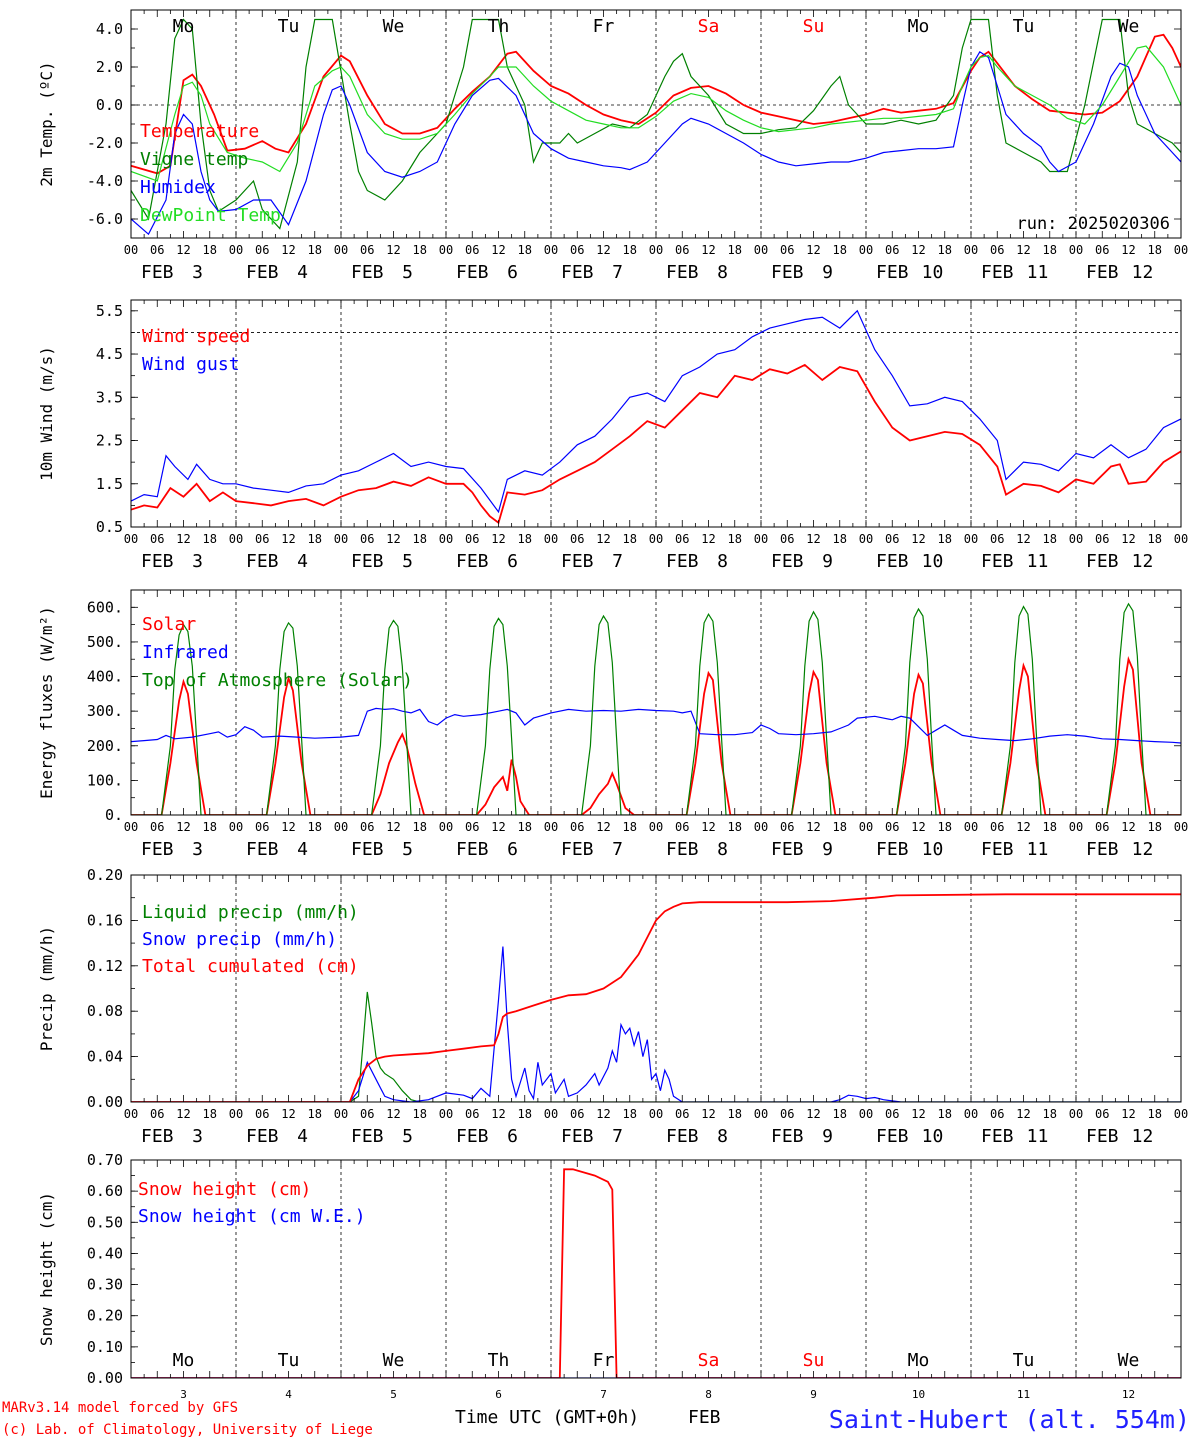 The width and height of the screenshot is (1194, 1445). What do you see at coordinates (656, 444) in the screenshot?
I see `series-line-wind-speed` at bounding box center [656, 444].